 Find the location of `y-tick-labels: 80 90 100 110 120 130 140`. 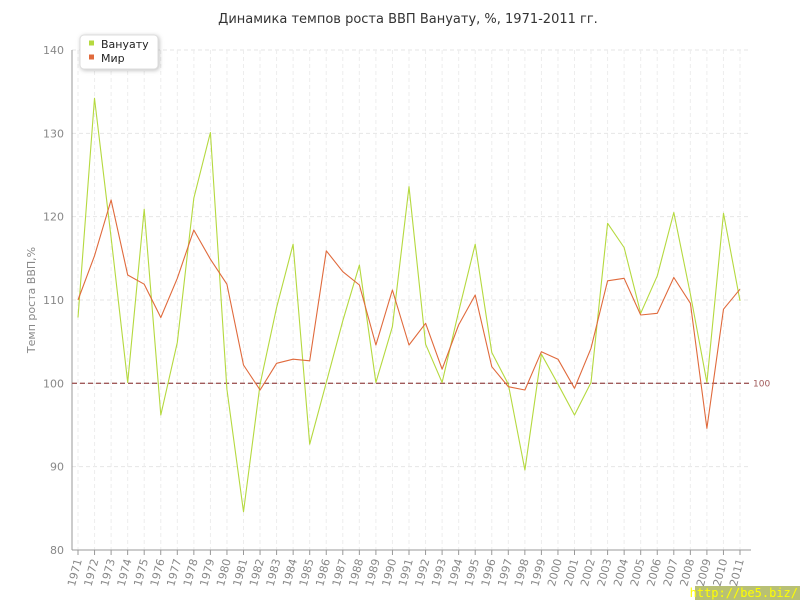

y-tick-labels: 80 90 100 110 120 130 140 is located at coordinates (53, 300).